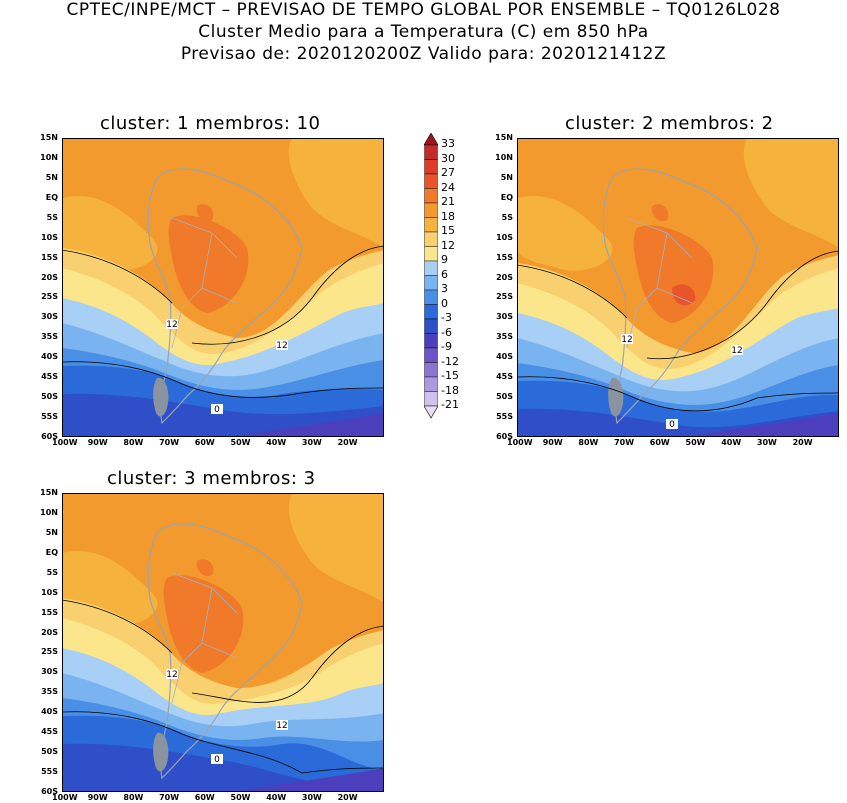  Describe the element at coordinates (444, 303) in the screenshot. I see `colorbar-label: 0` at that location.